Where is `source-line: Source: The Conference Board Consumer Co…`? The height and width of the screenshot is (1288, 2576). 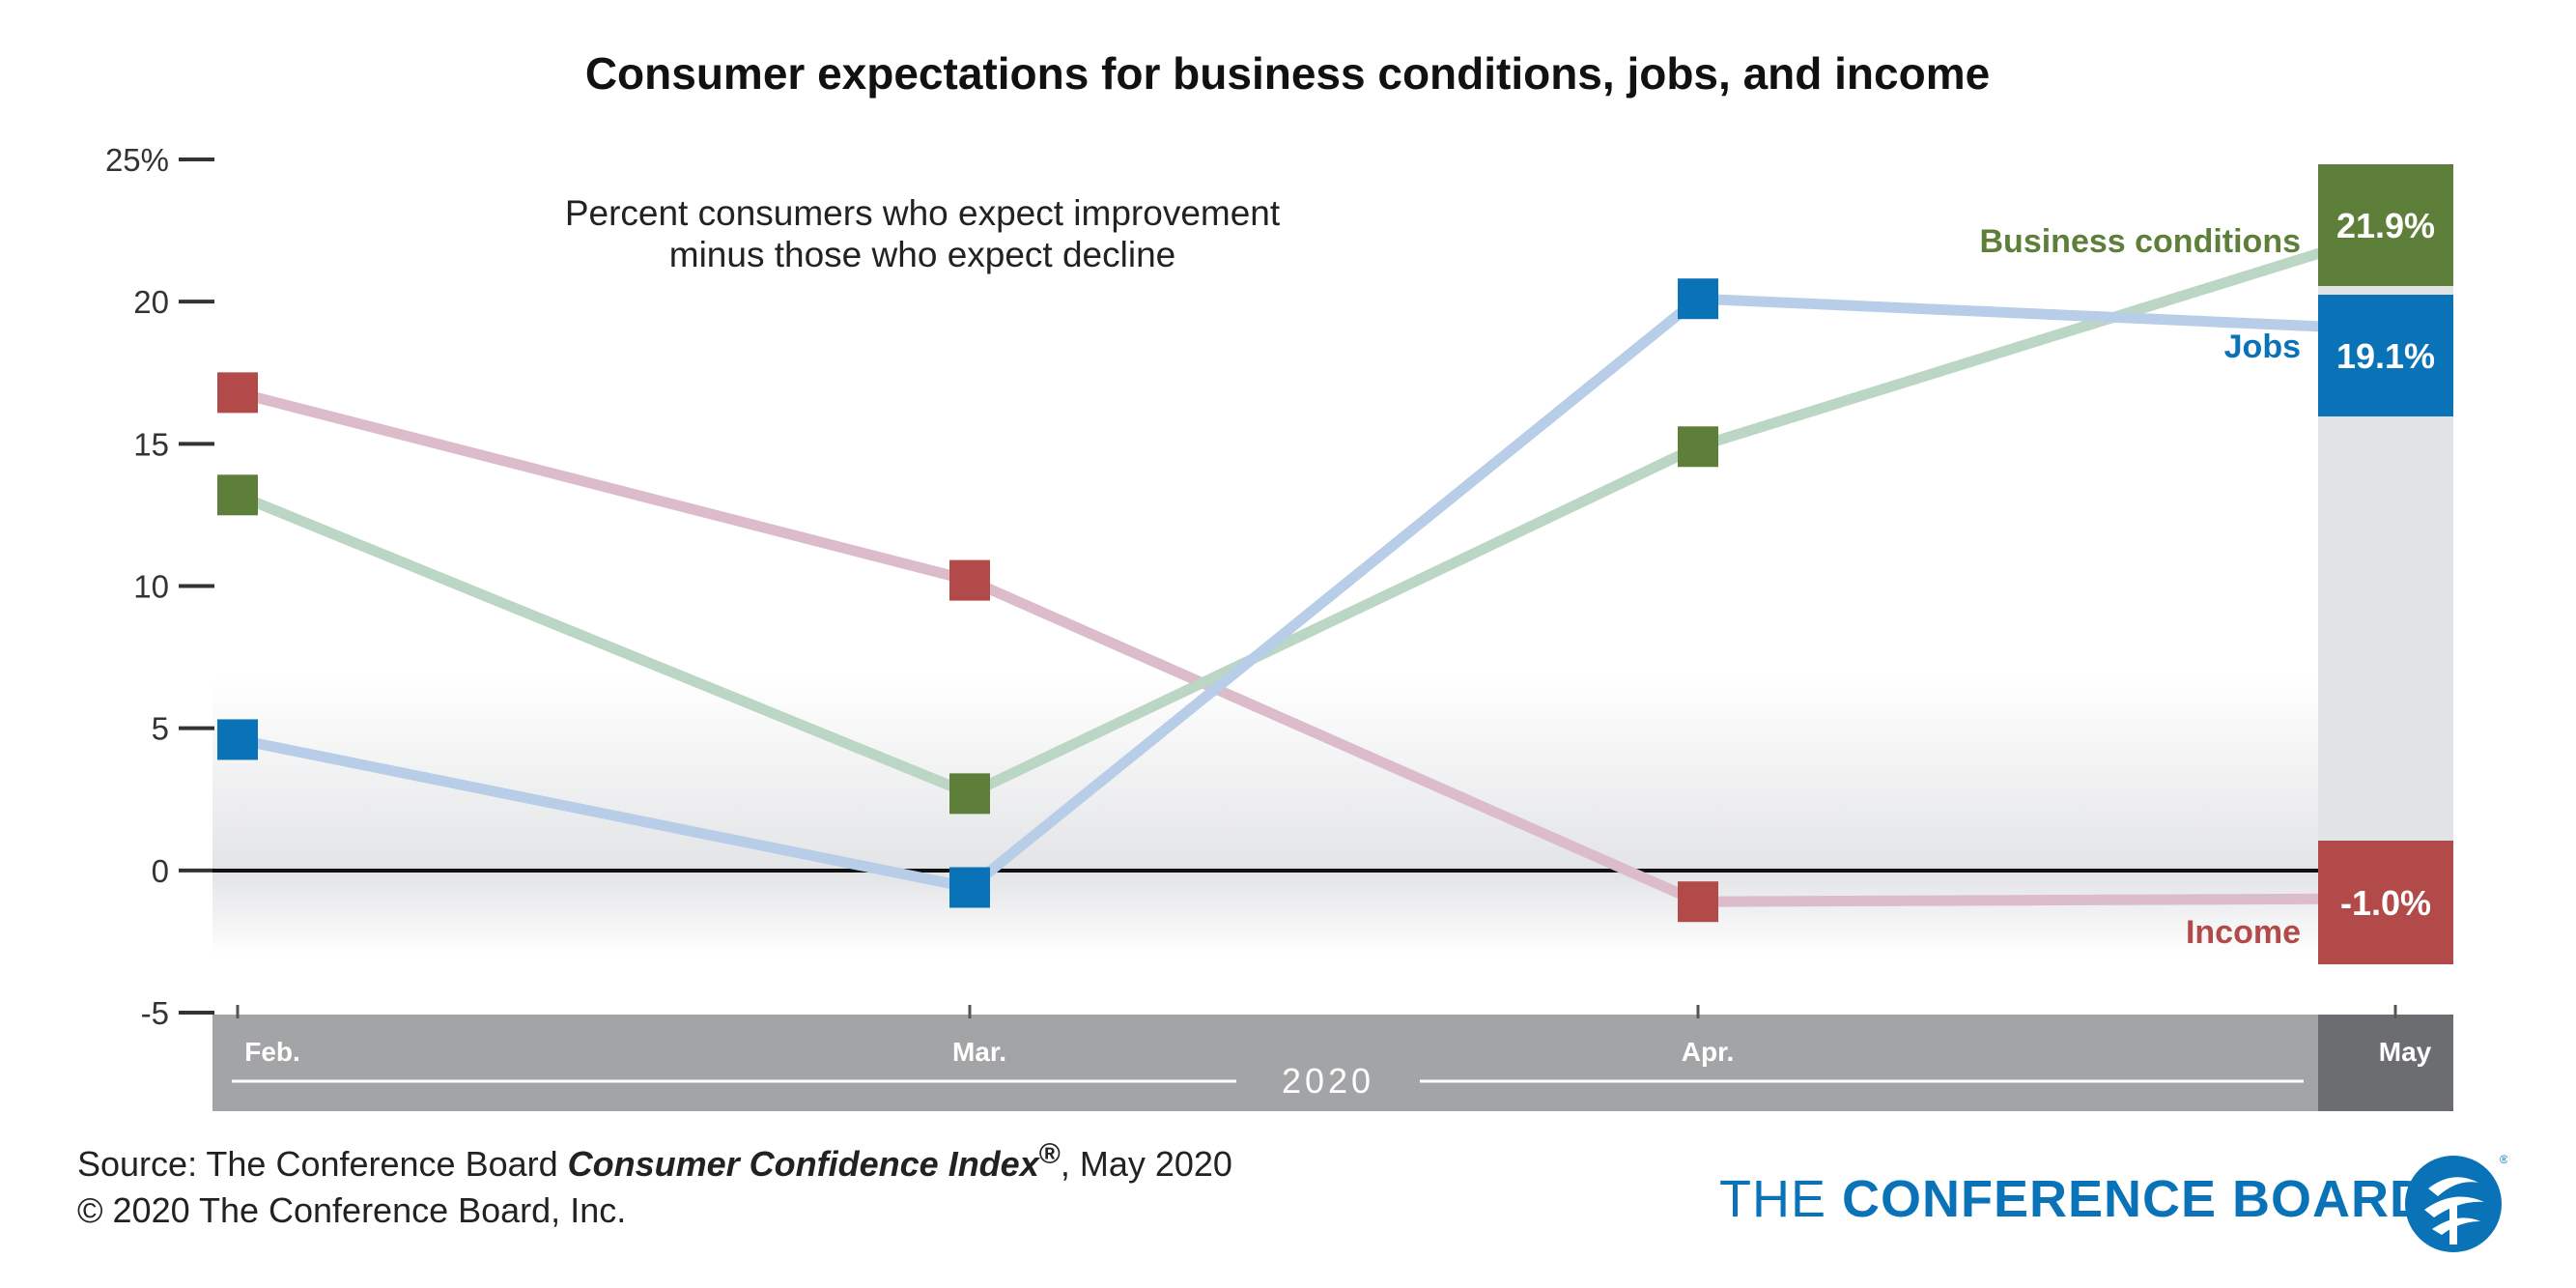
source-line: Source: The Conference Board Consumer Co… is located at coordinates (654, 1162).